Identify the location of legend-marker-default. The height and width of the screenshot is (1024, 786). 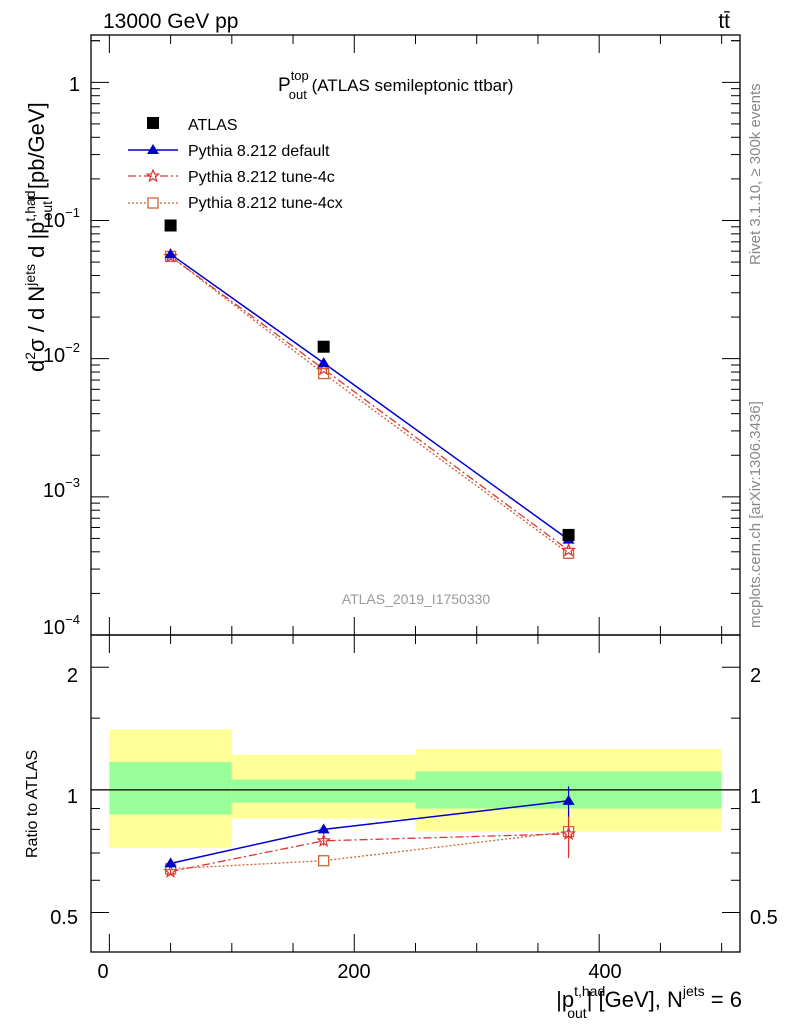
(153, 149).